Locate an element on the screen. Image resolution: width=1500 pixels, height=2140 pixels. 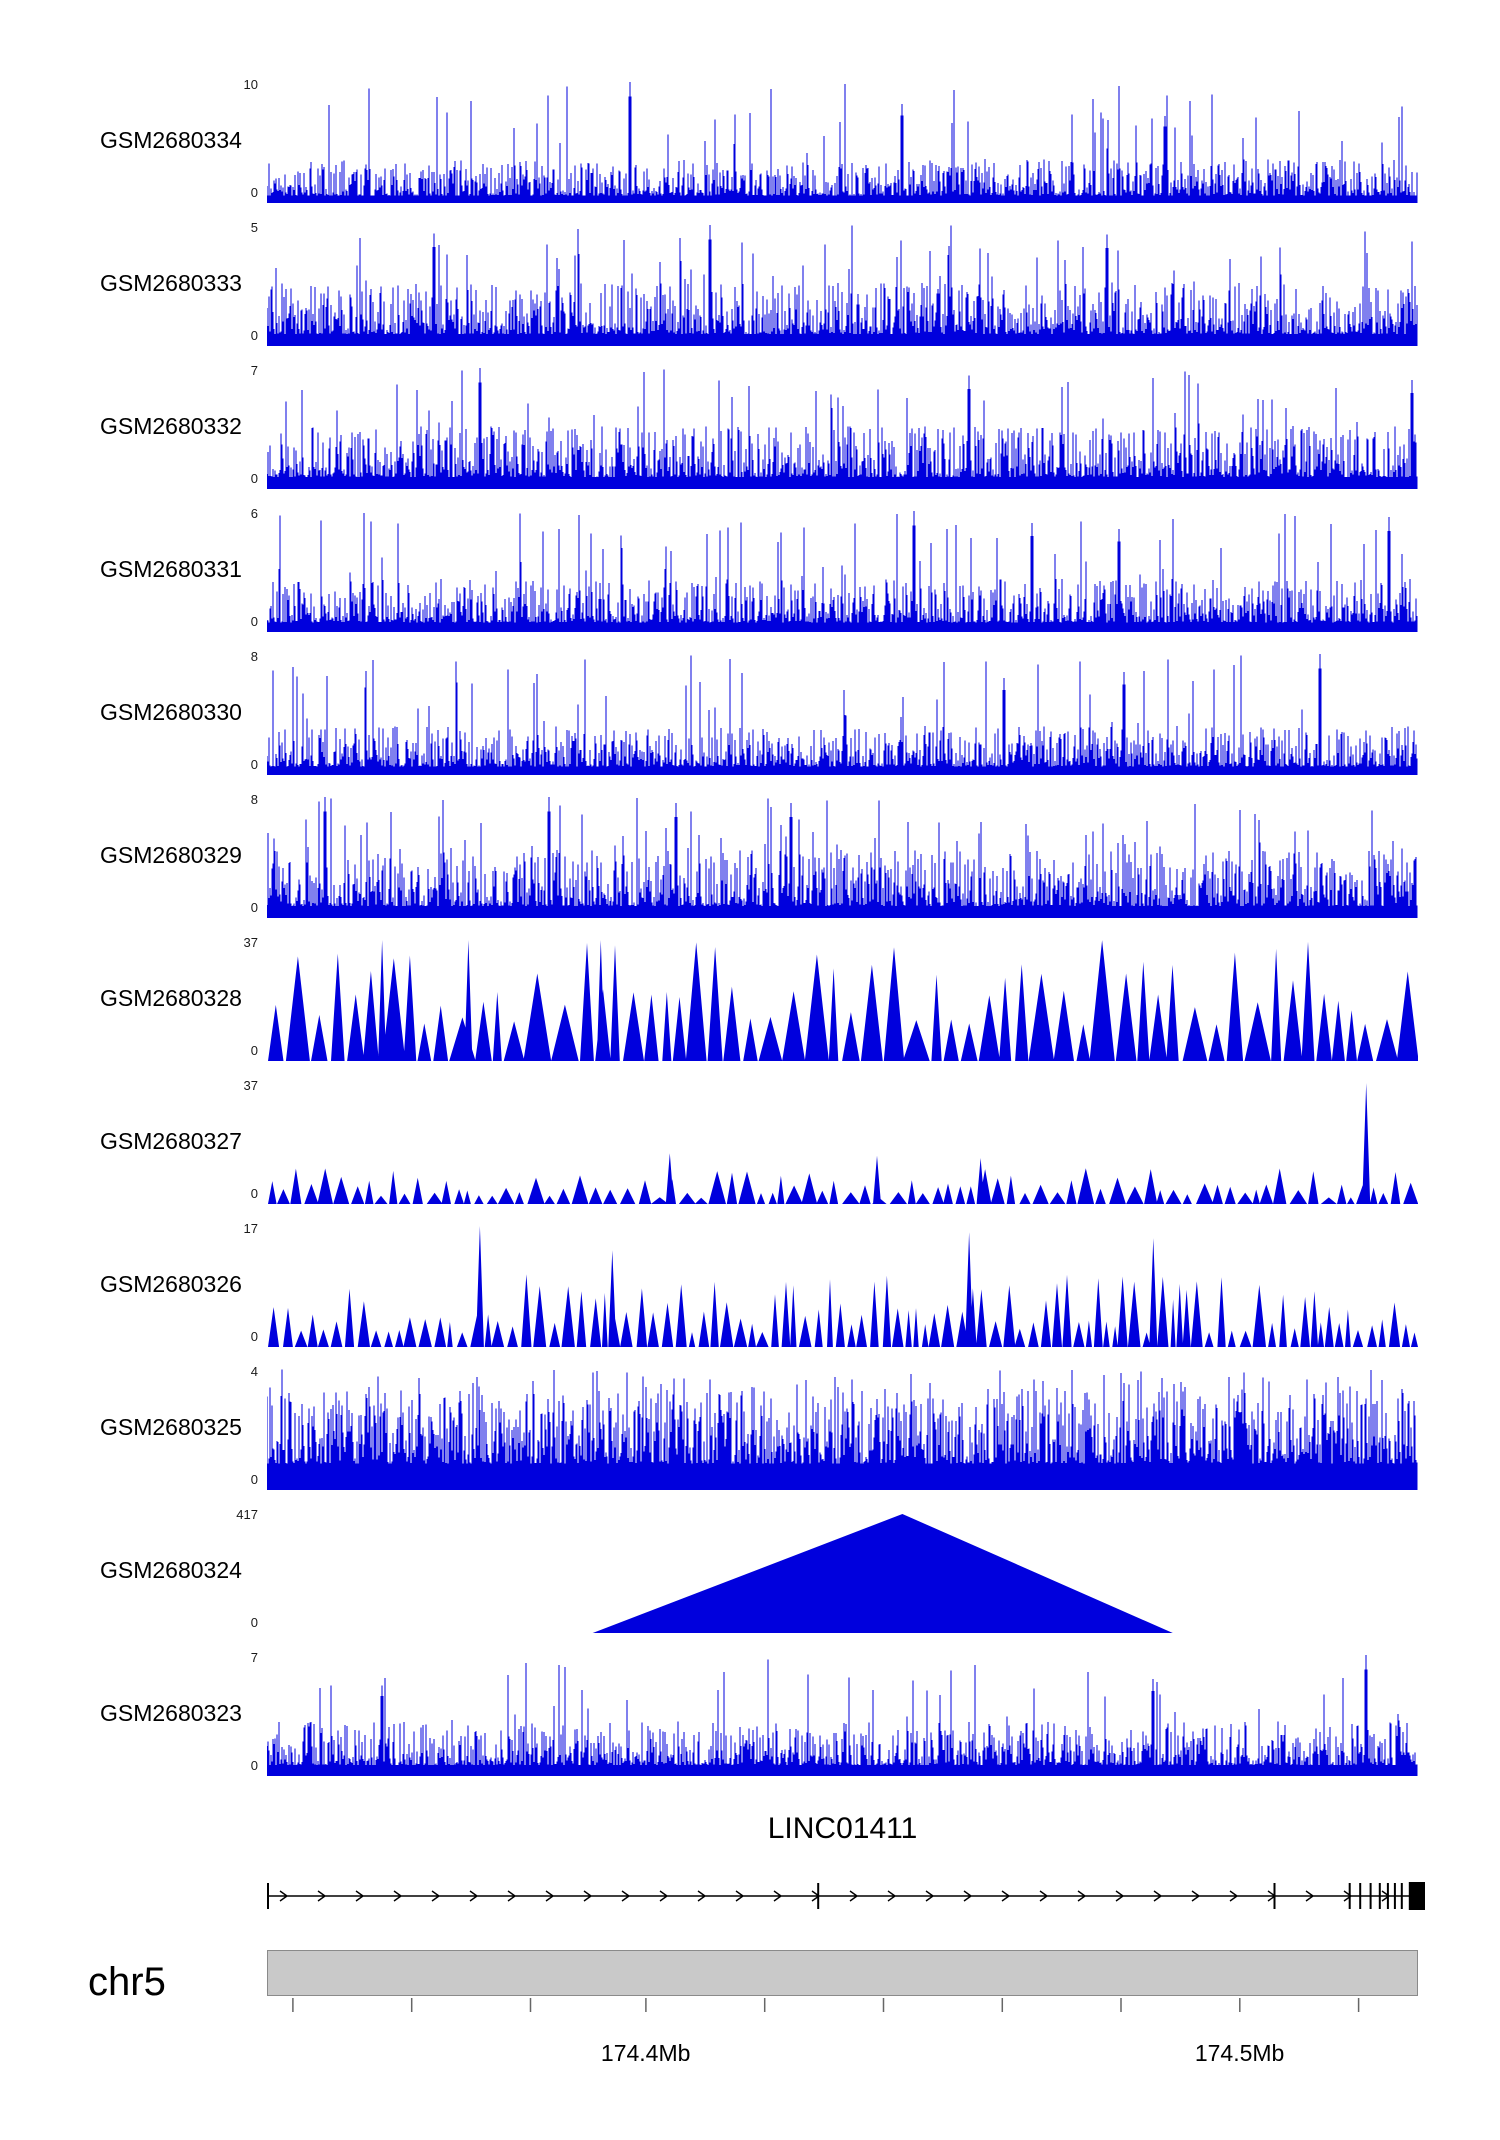
track-label: GSM2680333 is located at coordinates (171, 283).